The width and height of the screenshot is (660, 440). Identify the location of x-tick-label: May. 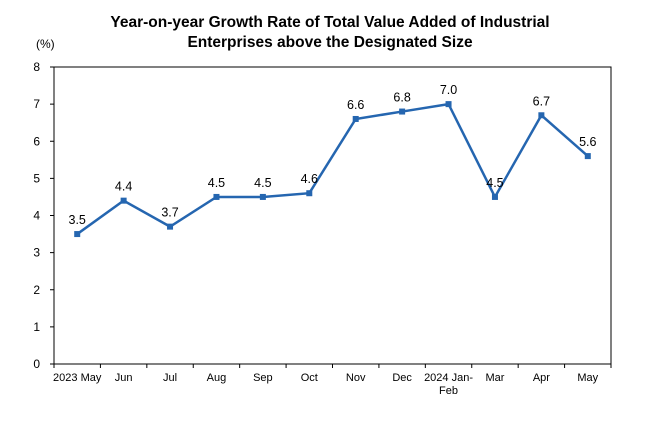
(587, 378).